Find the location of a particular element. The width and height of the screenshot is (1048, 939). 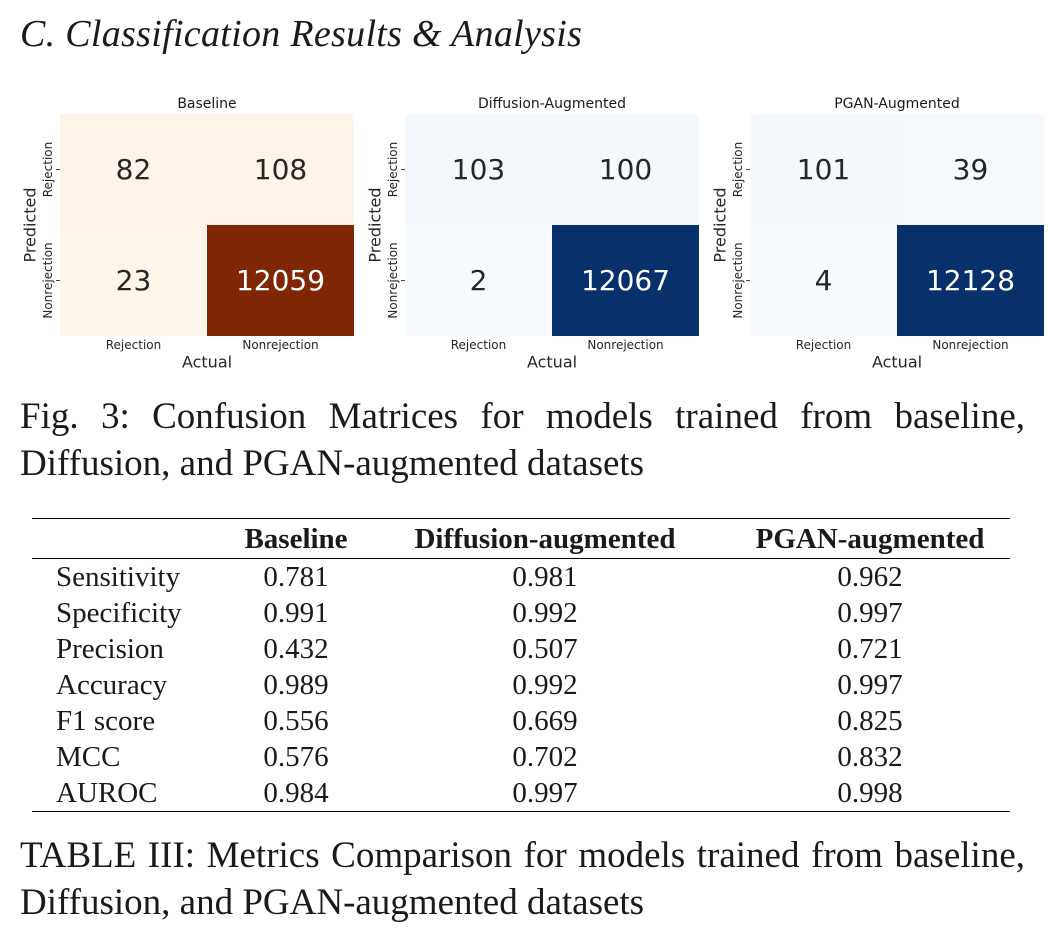

table-cell: 0.984 is located at coordinates (296, 793).